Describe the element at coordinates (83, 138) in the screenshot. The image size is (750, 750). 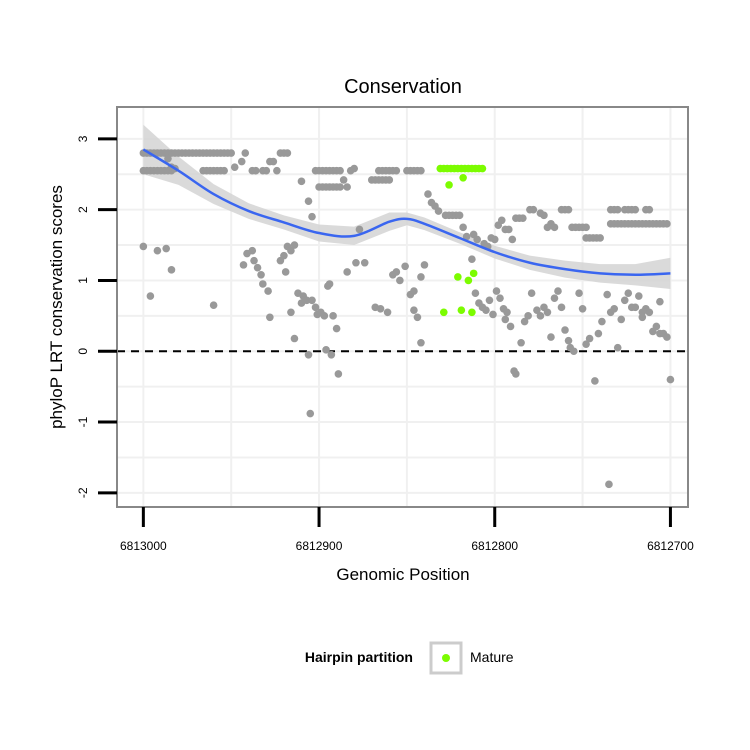
I see `y-tick-label: 3` at that location.